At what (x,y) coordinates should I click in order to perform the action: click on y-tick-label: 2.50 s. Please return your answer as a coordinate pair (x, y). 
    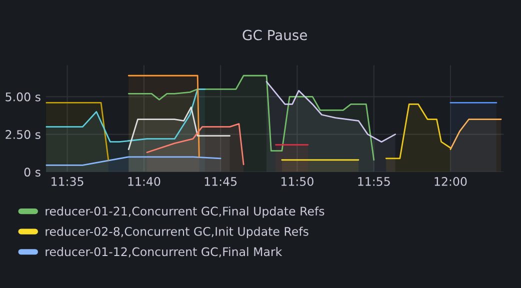
    Looking at the image, I should click on (23, 134).